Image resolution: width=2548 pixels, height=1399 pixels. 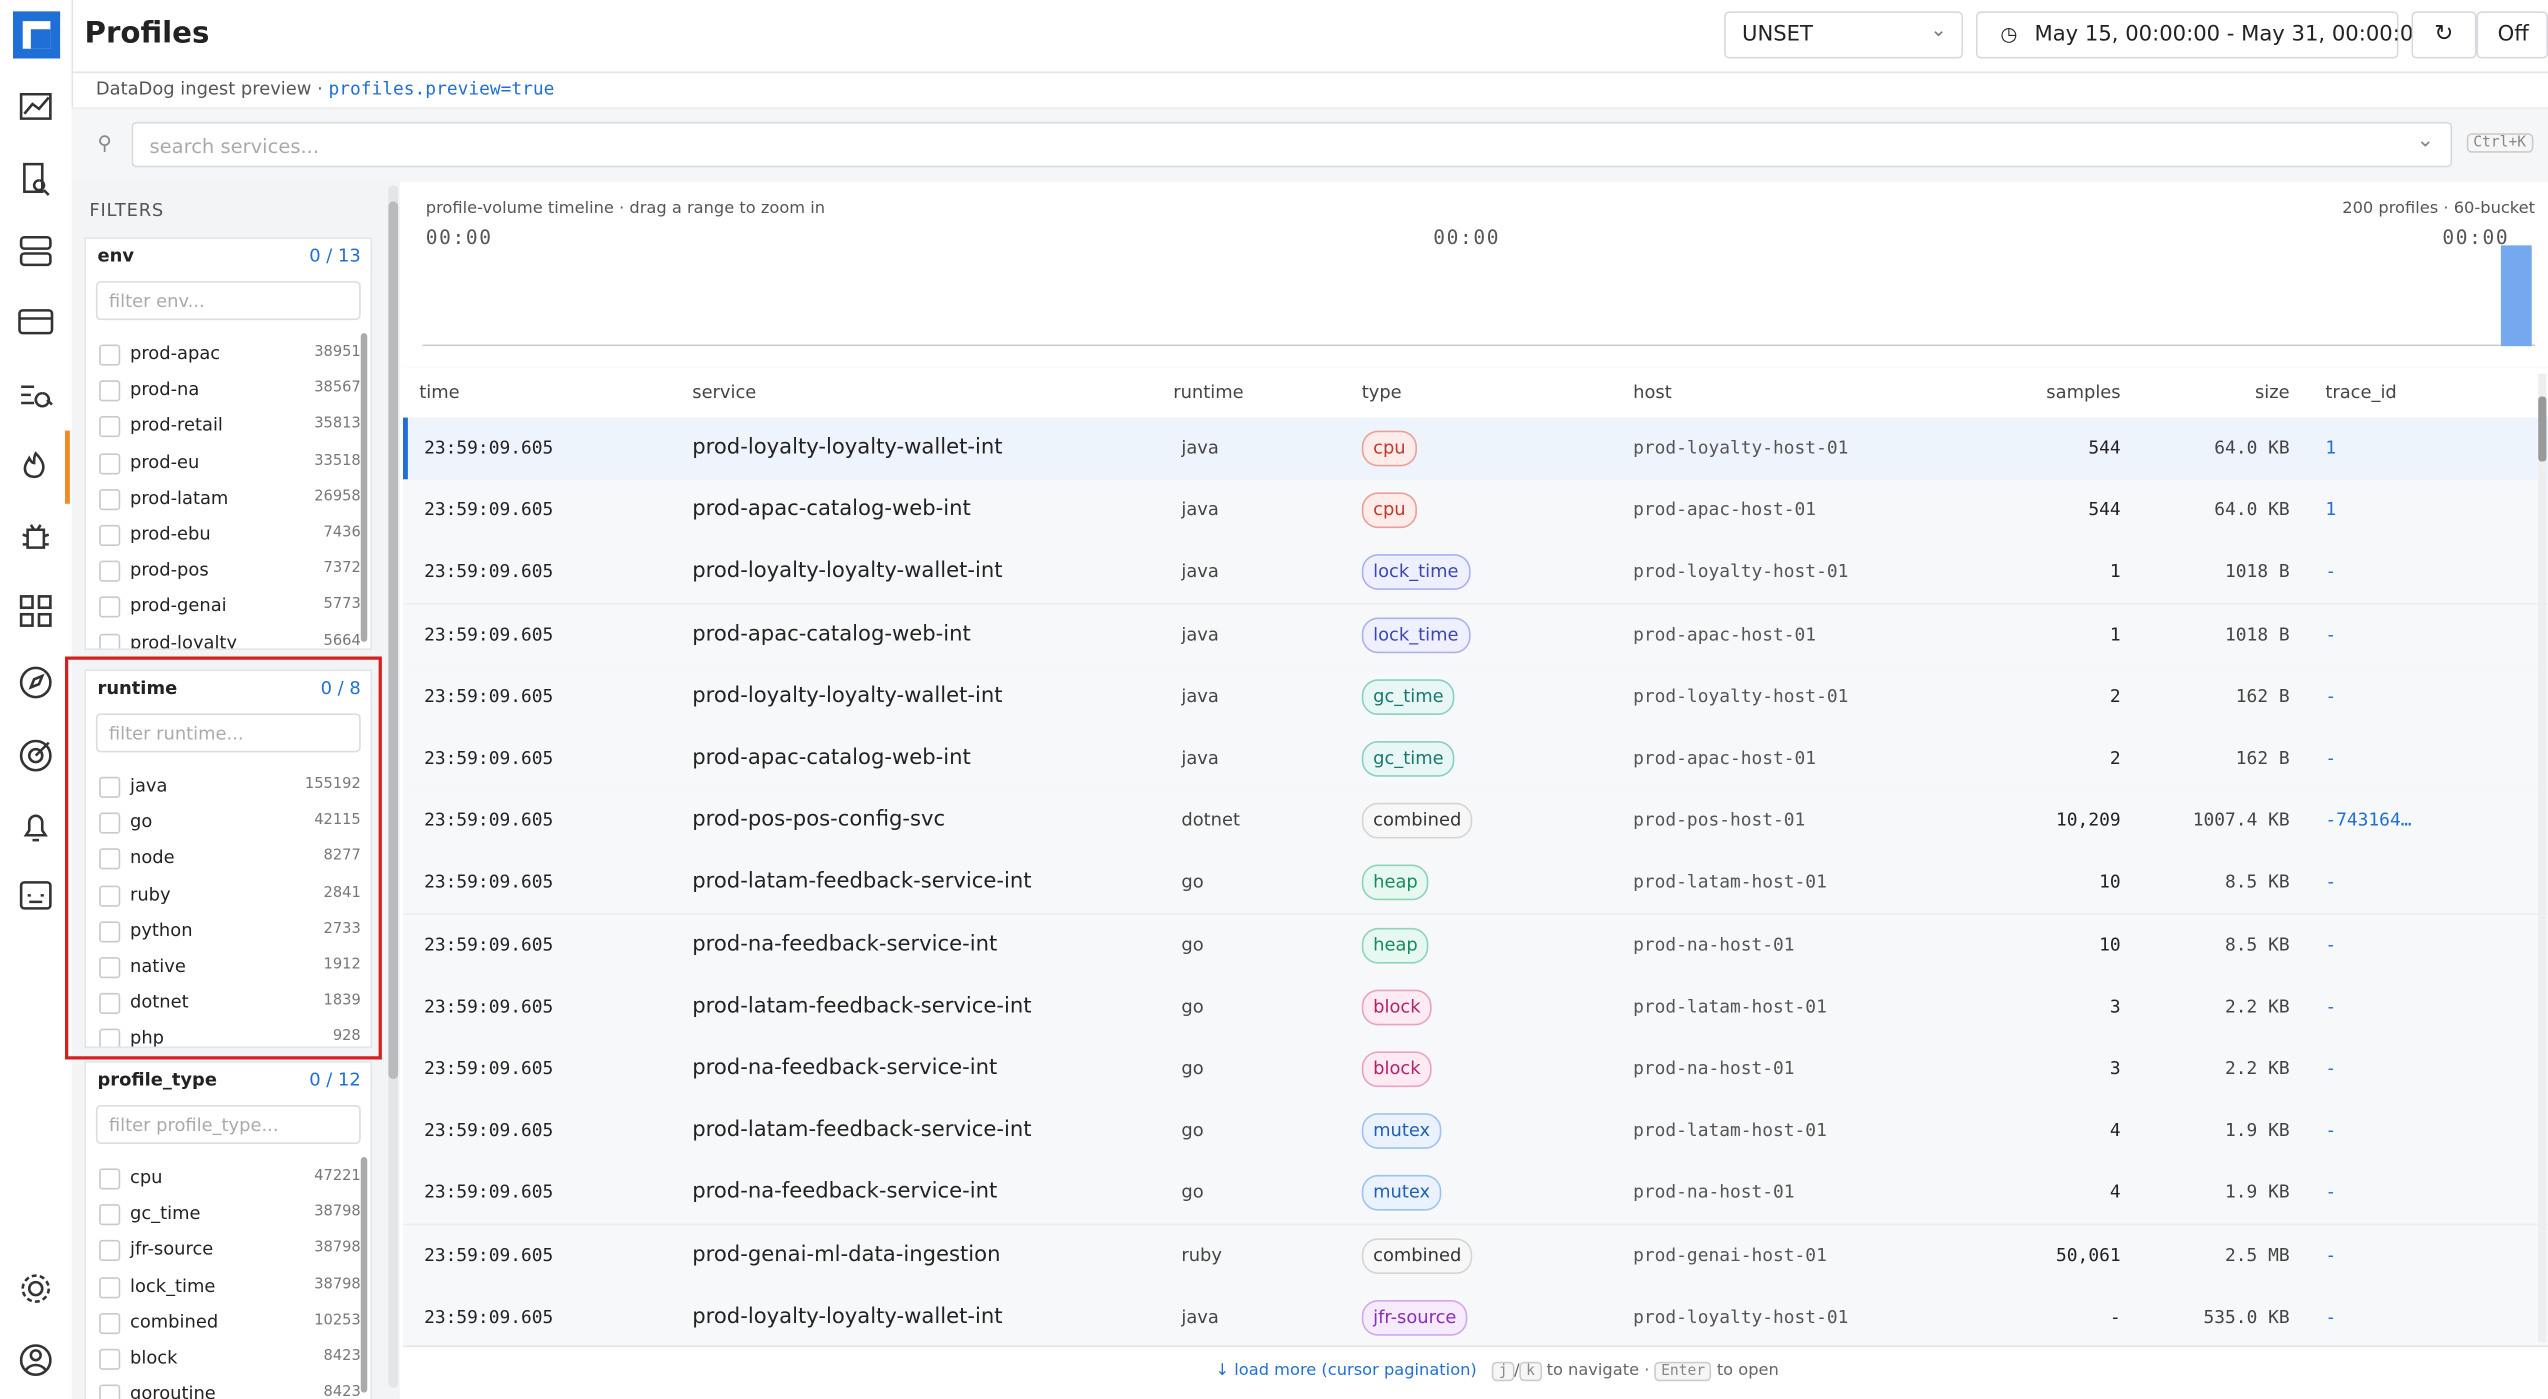 I want to click on filter-count: 0 / 8, so click(x=340, y=688).